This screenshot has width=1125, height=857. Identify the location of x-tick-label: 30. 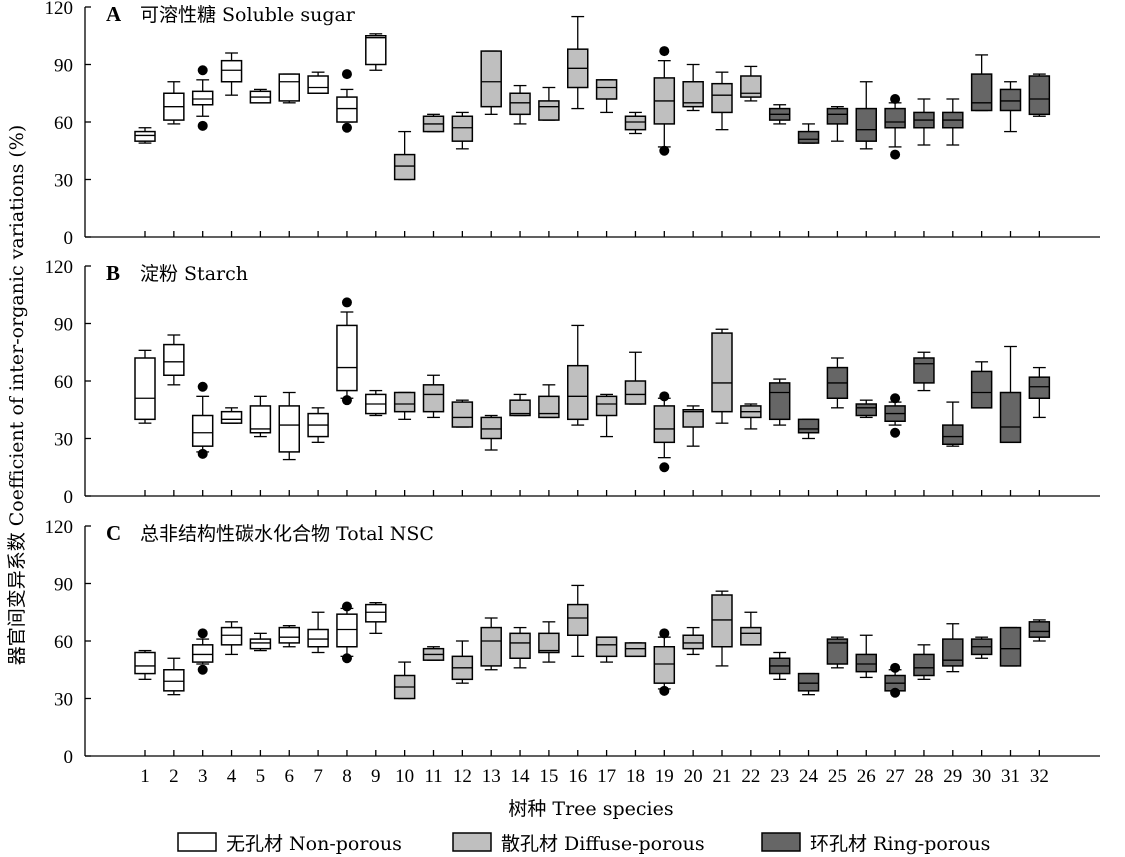
(981, 776).